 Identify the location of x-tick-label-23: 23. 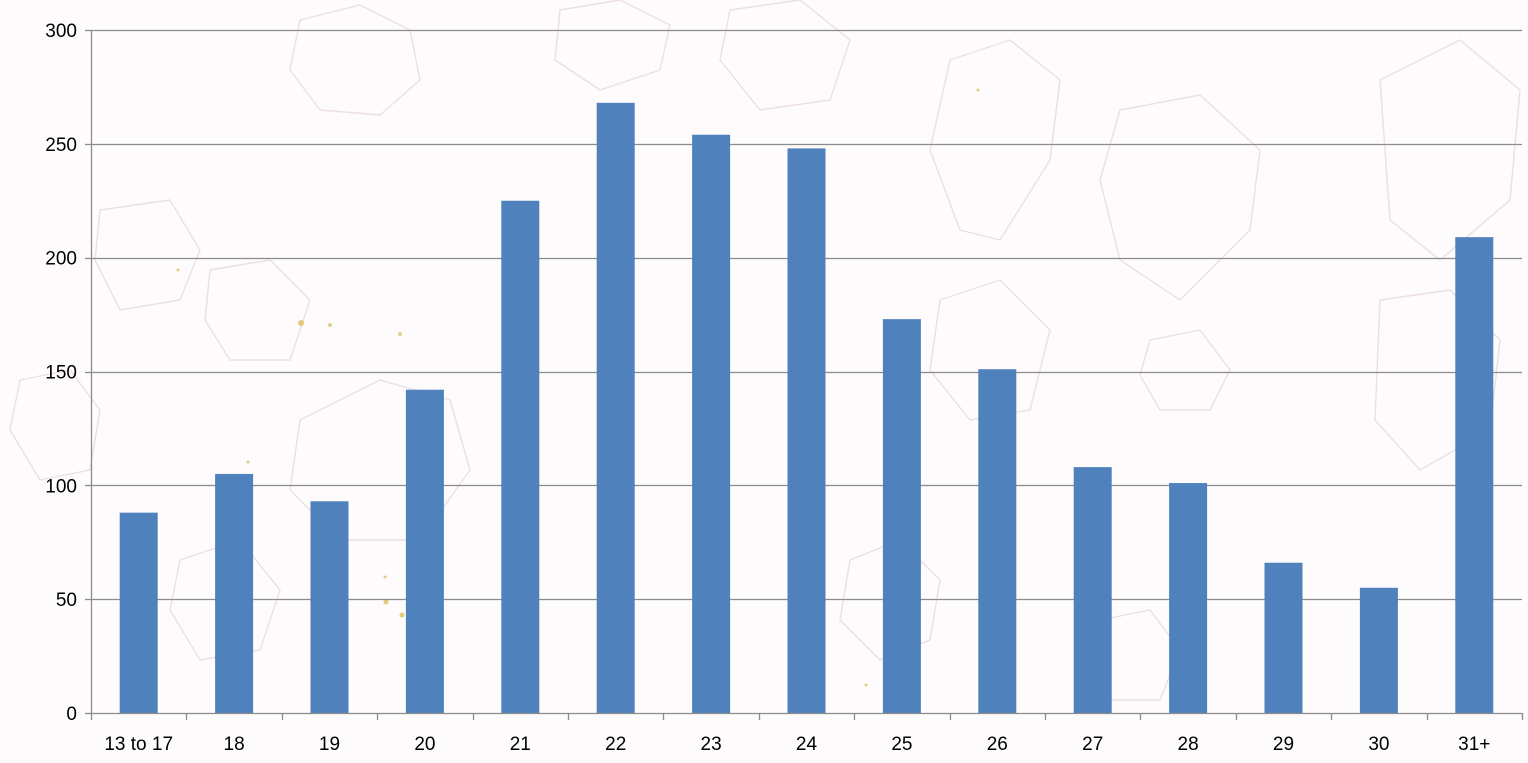
(711, 744).